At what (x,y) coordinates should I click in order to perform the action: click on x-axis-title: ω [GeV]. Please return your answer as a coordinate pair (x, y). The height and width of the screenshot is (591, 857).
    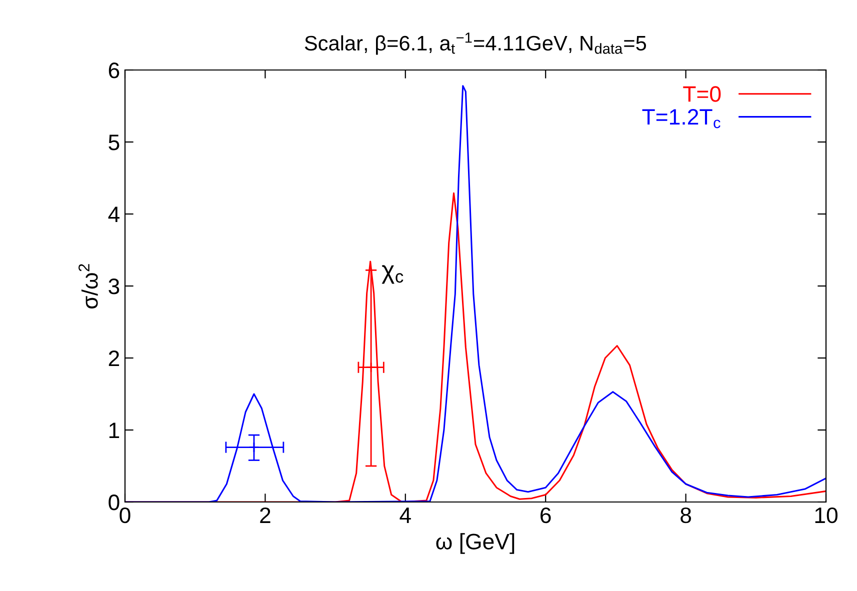
    Looking at the image, I should click on (475, 543).